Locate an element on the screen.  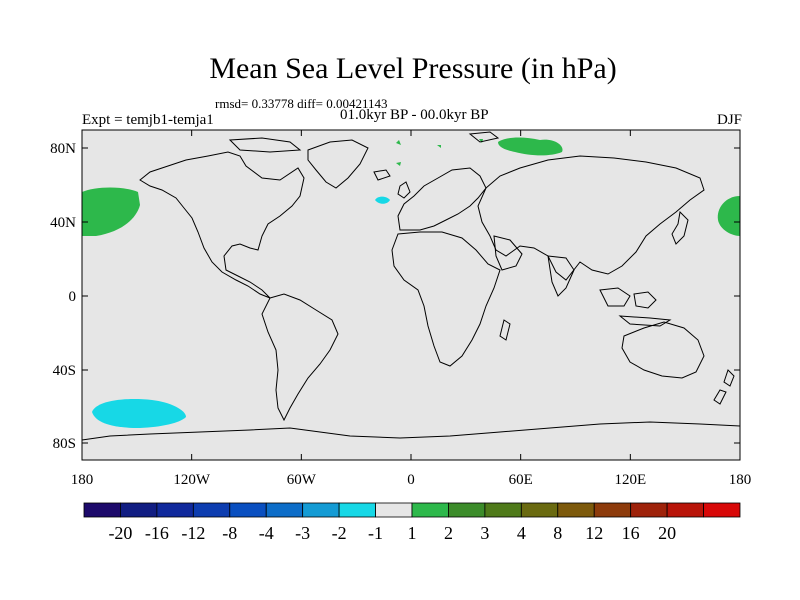
coast-iceland is located at coordinates (382, 175).